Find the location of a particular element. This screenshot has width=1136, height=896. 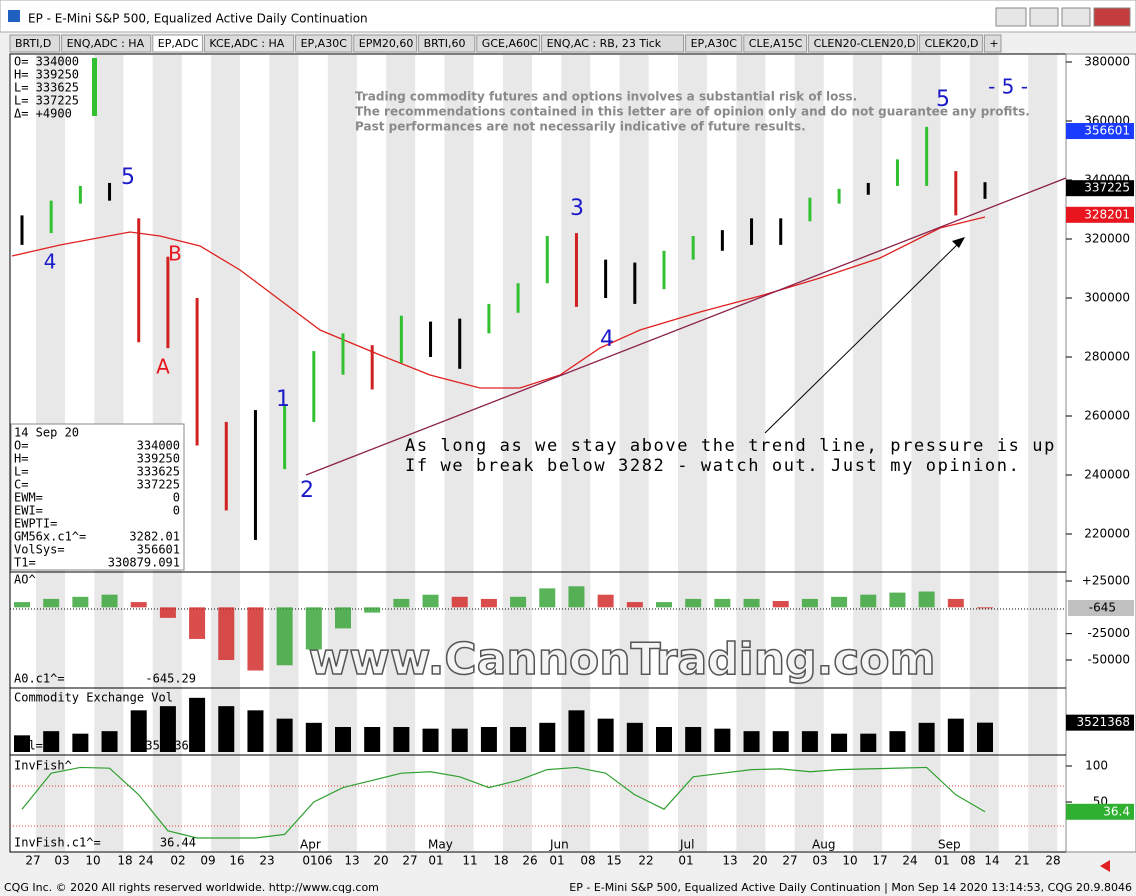

close-button is located at coordinates (1112, 17).